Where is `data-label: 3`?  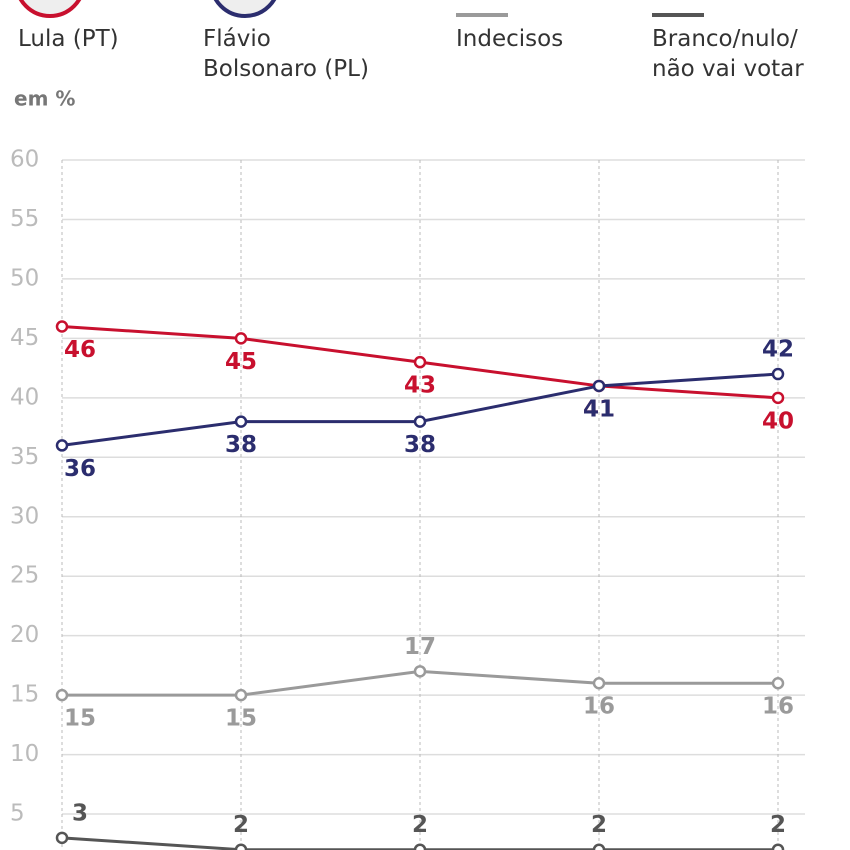 data-label: 3 is located at coordinates (80, 813).